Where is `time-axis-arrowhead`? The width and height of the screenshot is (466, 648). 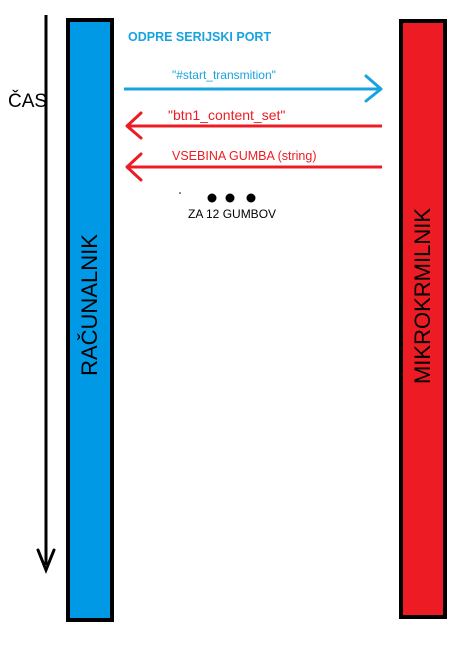
time-axis-arrowhead is located at coordinates (46, 561).